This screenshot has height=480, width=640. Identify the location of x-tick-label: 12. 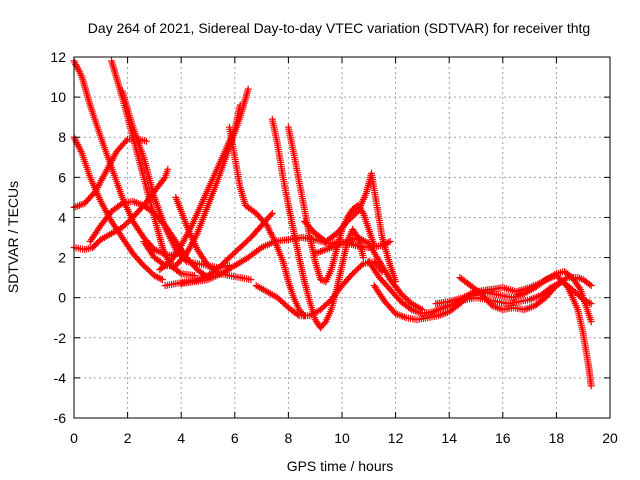
(396, 438).